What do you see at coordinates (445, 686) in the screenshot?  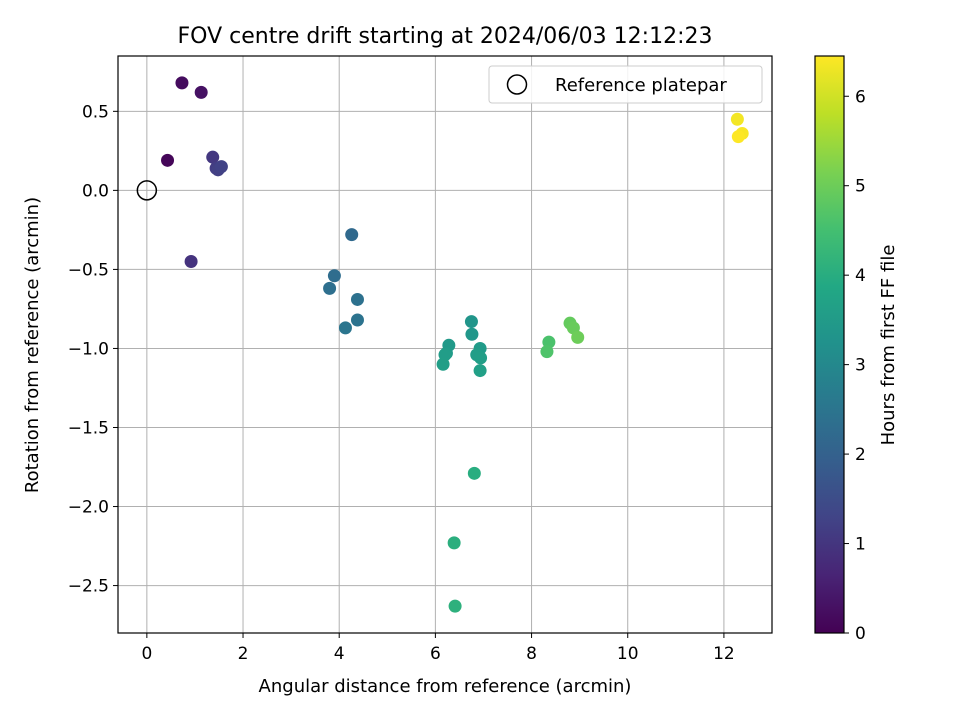 I see `x-axis-label: Angular distance from reference (arcmin)` at bounding box center [445, 686].